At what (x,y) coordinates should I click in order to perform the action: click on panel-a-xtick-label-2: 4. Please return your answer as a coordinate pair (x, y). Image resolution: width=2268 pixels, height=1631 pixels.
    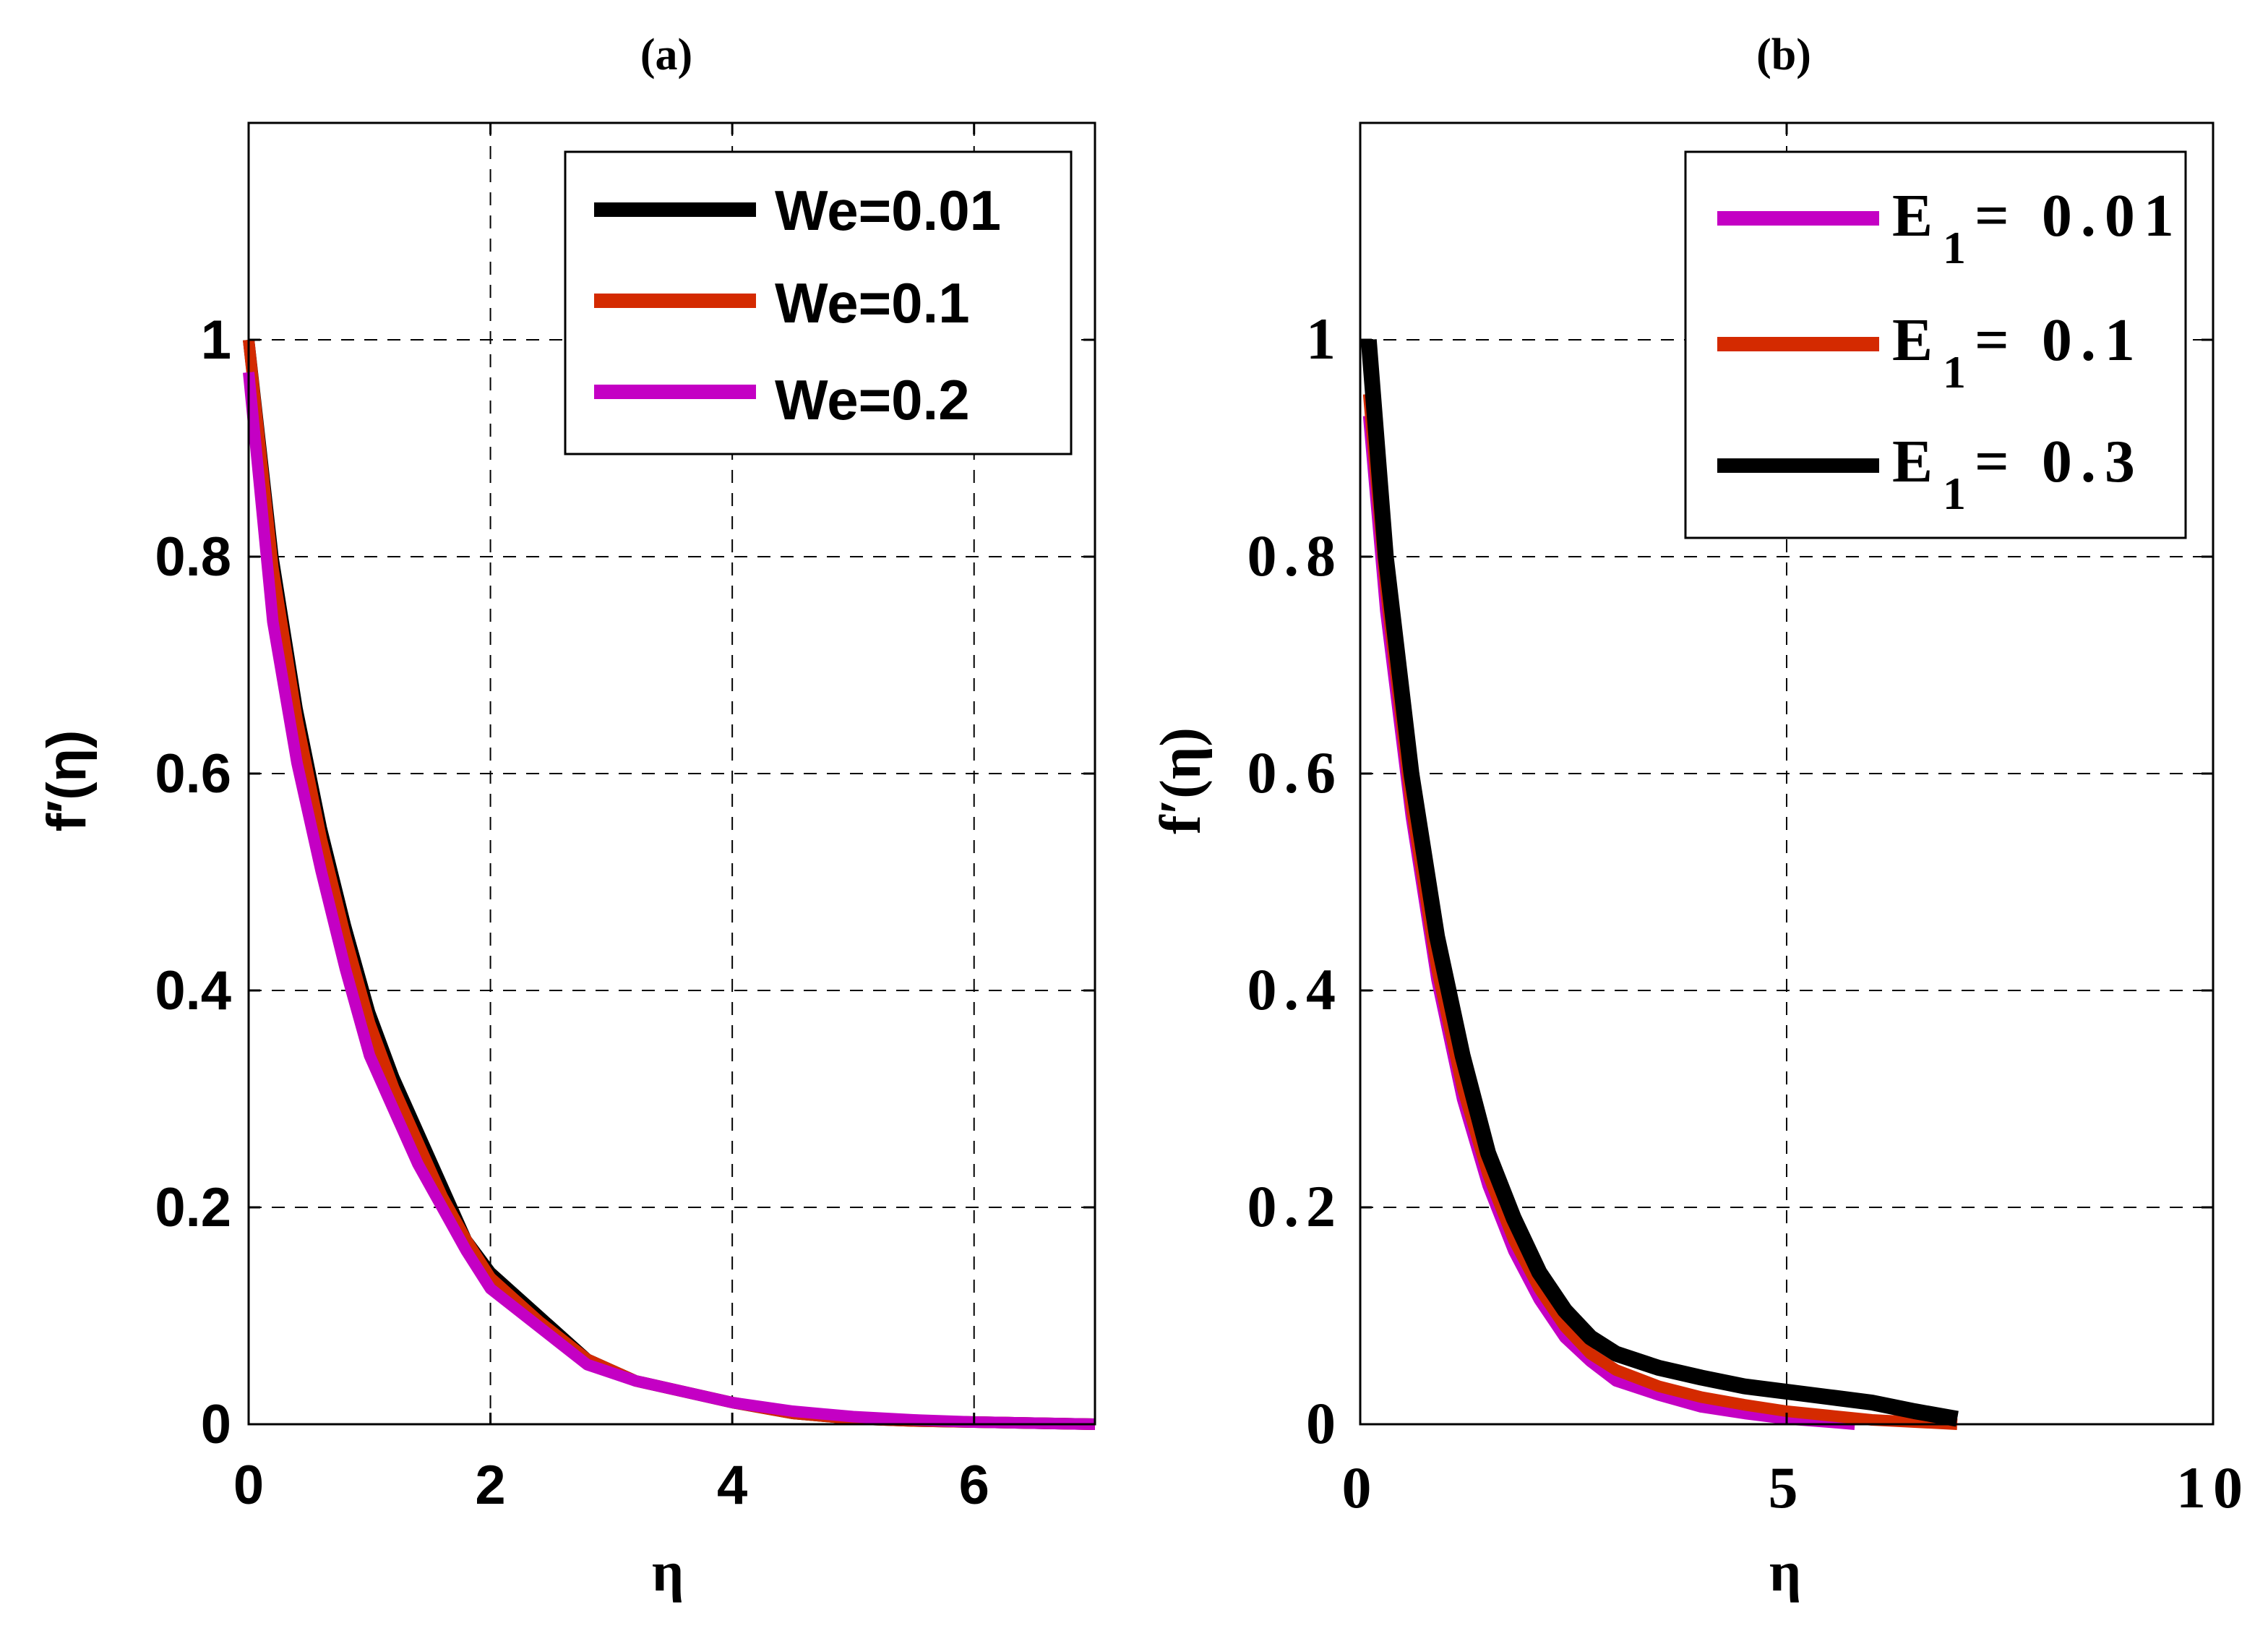
    Looking at the image, I should click on (732, 1486).